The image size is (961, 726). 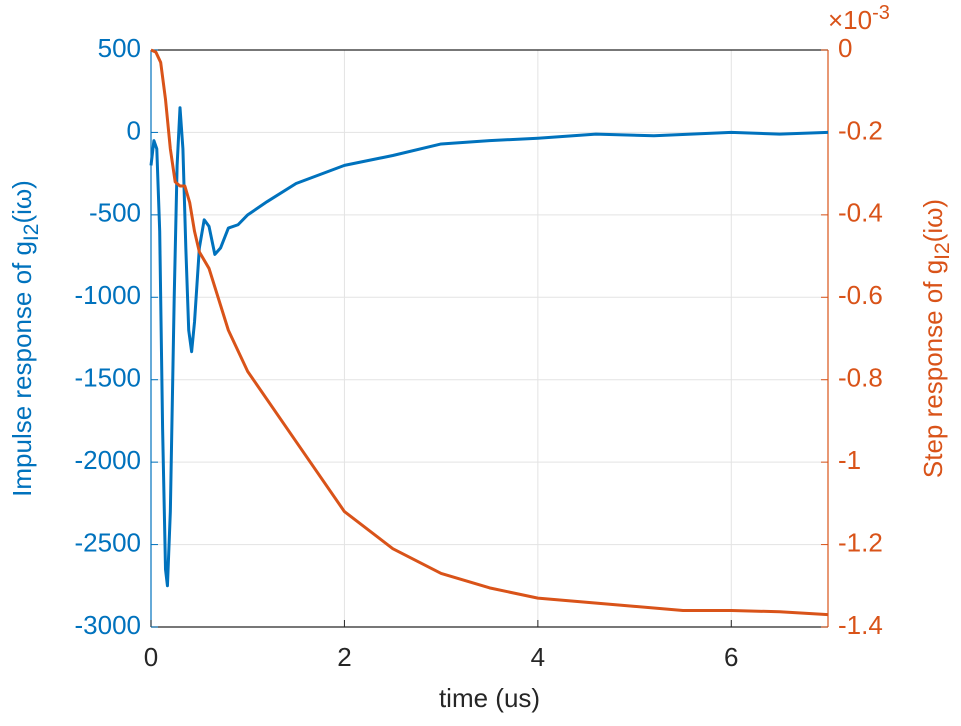 I want to click on y2-multiplier: ×10⁻³, so click(x=859, y=18).